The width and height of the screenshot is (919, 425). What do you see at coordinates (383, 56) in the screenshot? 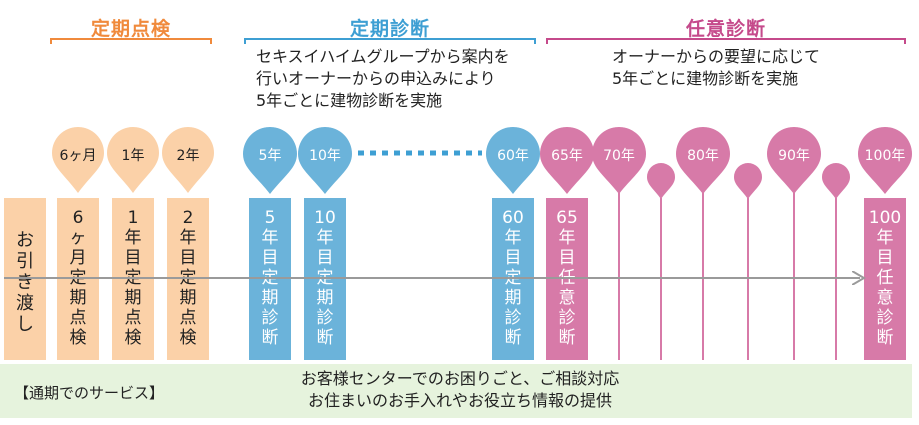
I see `desc-line: セキスイハイムグループから案内を` at bounding box center [383, 56].